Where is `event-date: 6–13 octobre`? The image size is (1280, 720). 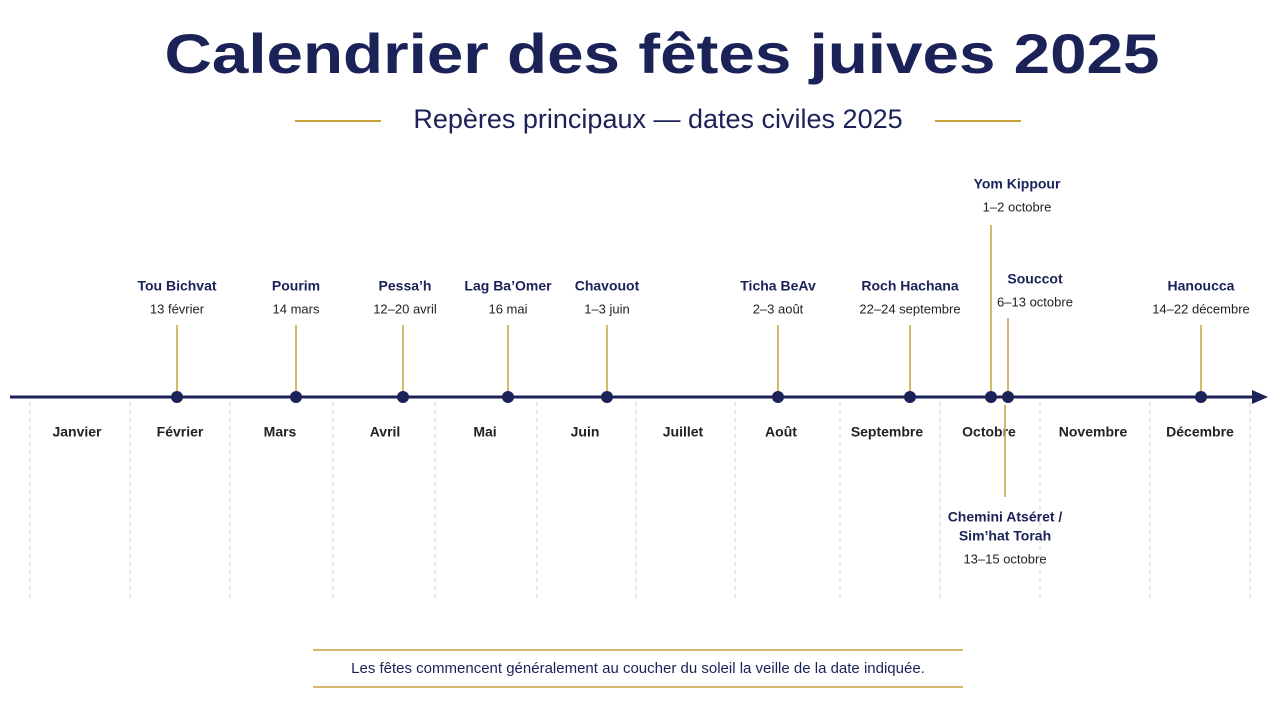
event-date: 6–13 octobre is located at coordinates (1035, 301).